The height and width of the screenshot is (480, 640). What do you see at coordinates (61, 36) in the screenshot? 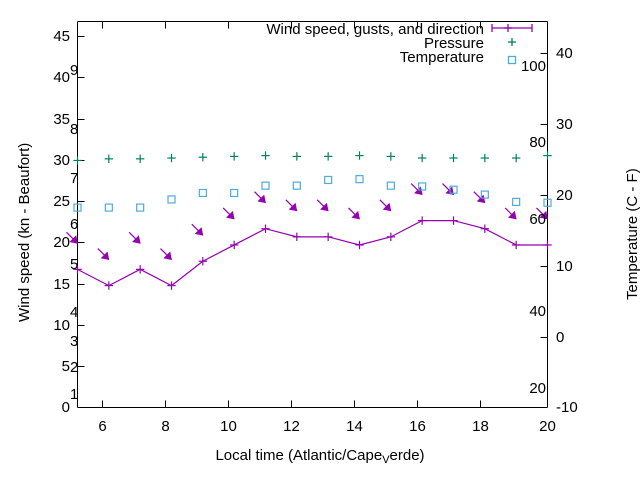
I see `y-tick-left-45: 45` at bounding box center [61, 36].